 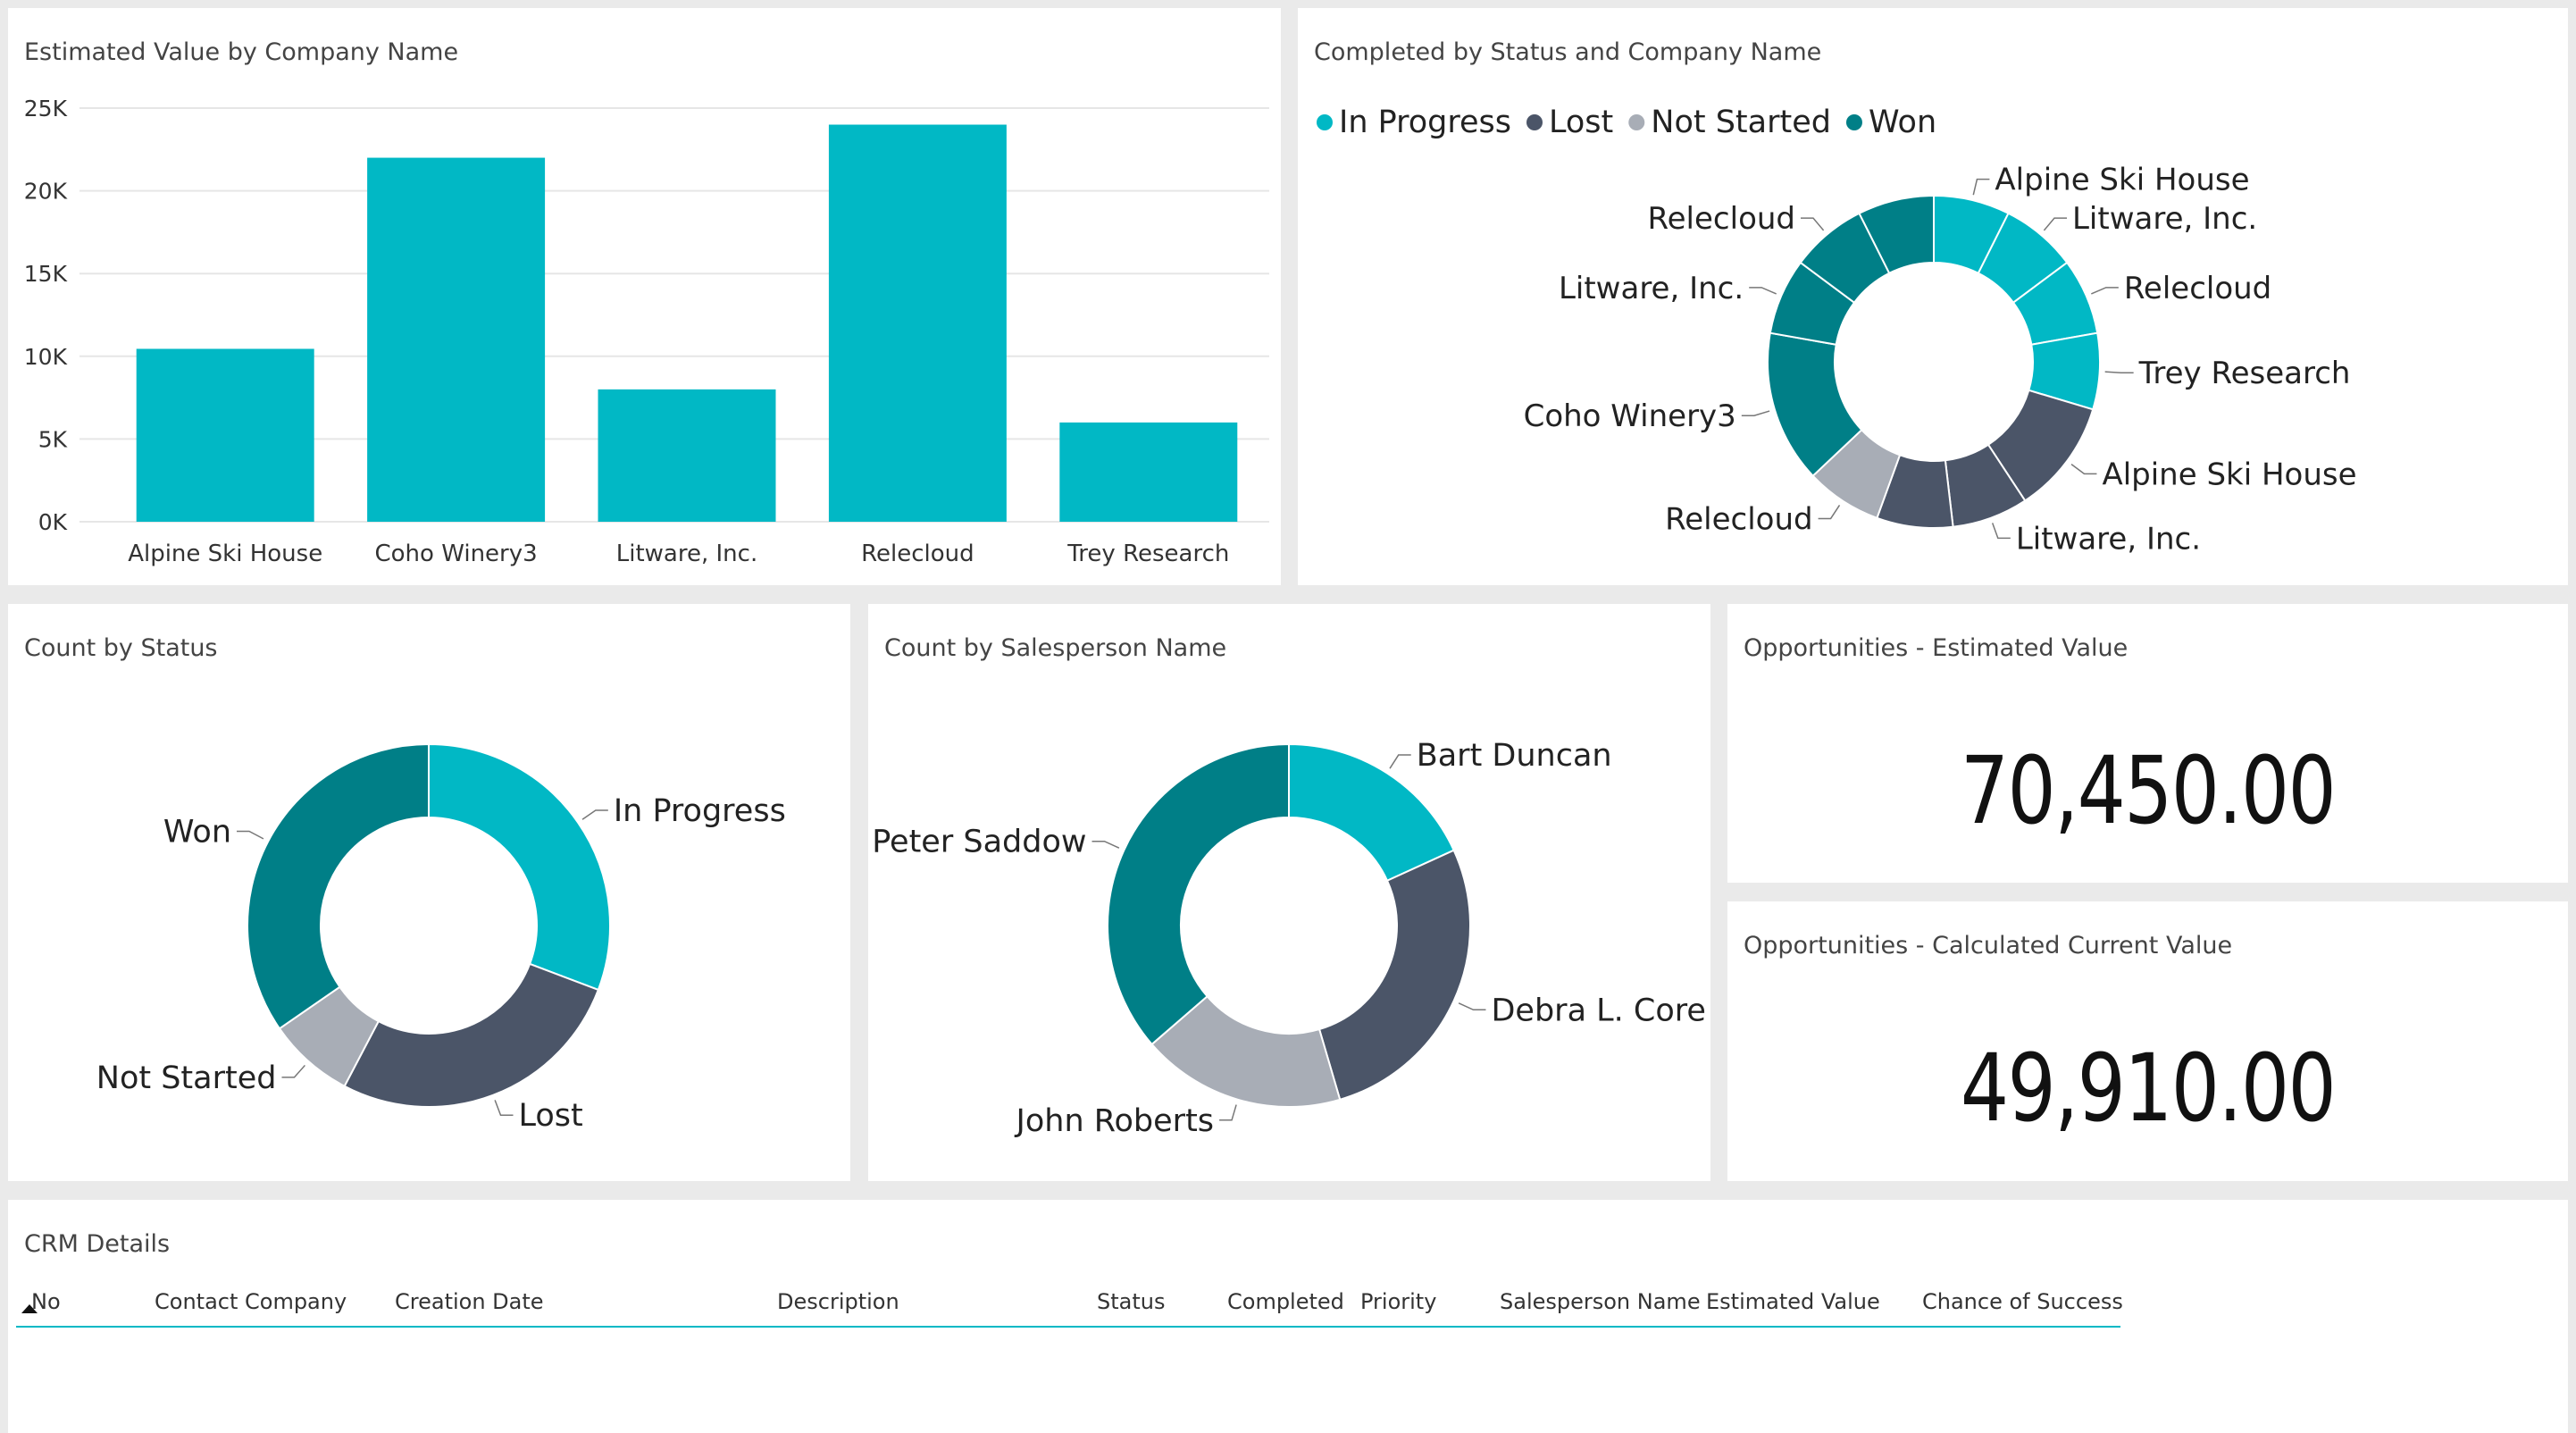 What do you see at coordinates (2245, 374) in the screenshot?
I see `donut-label-trey-research: Trey Research` at bounding box center [2245, 374].